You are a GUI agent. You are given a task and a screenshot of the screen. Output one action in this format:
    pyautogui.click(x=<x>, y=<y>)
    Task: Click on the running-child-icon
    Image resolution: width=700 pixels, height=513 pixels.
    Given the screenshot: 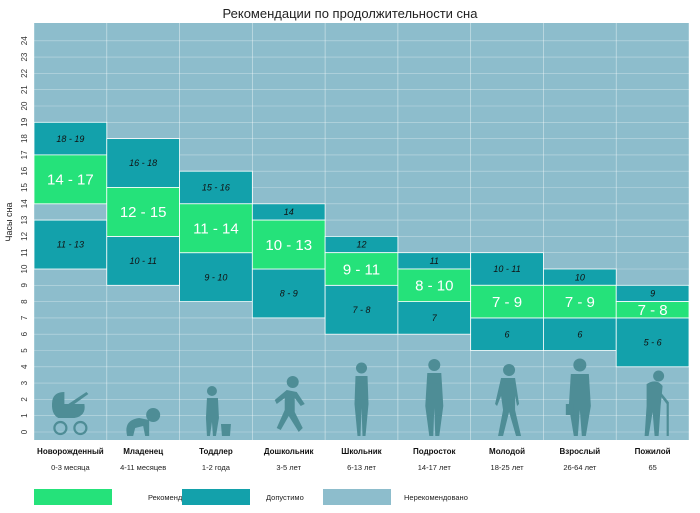 What is the action you would take?
    pyautogui.click(x=289, y=404)
    